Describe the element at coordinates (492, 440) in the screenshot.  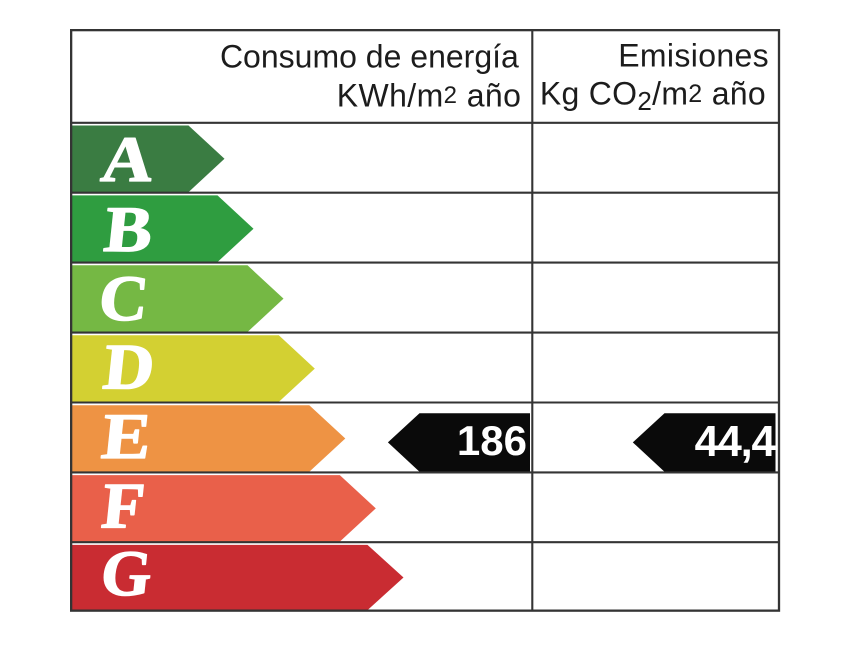
I see `svg-text: 186` at that location.